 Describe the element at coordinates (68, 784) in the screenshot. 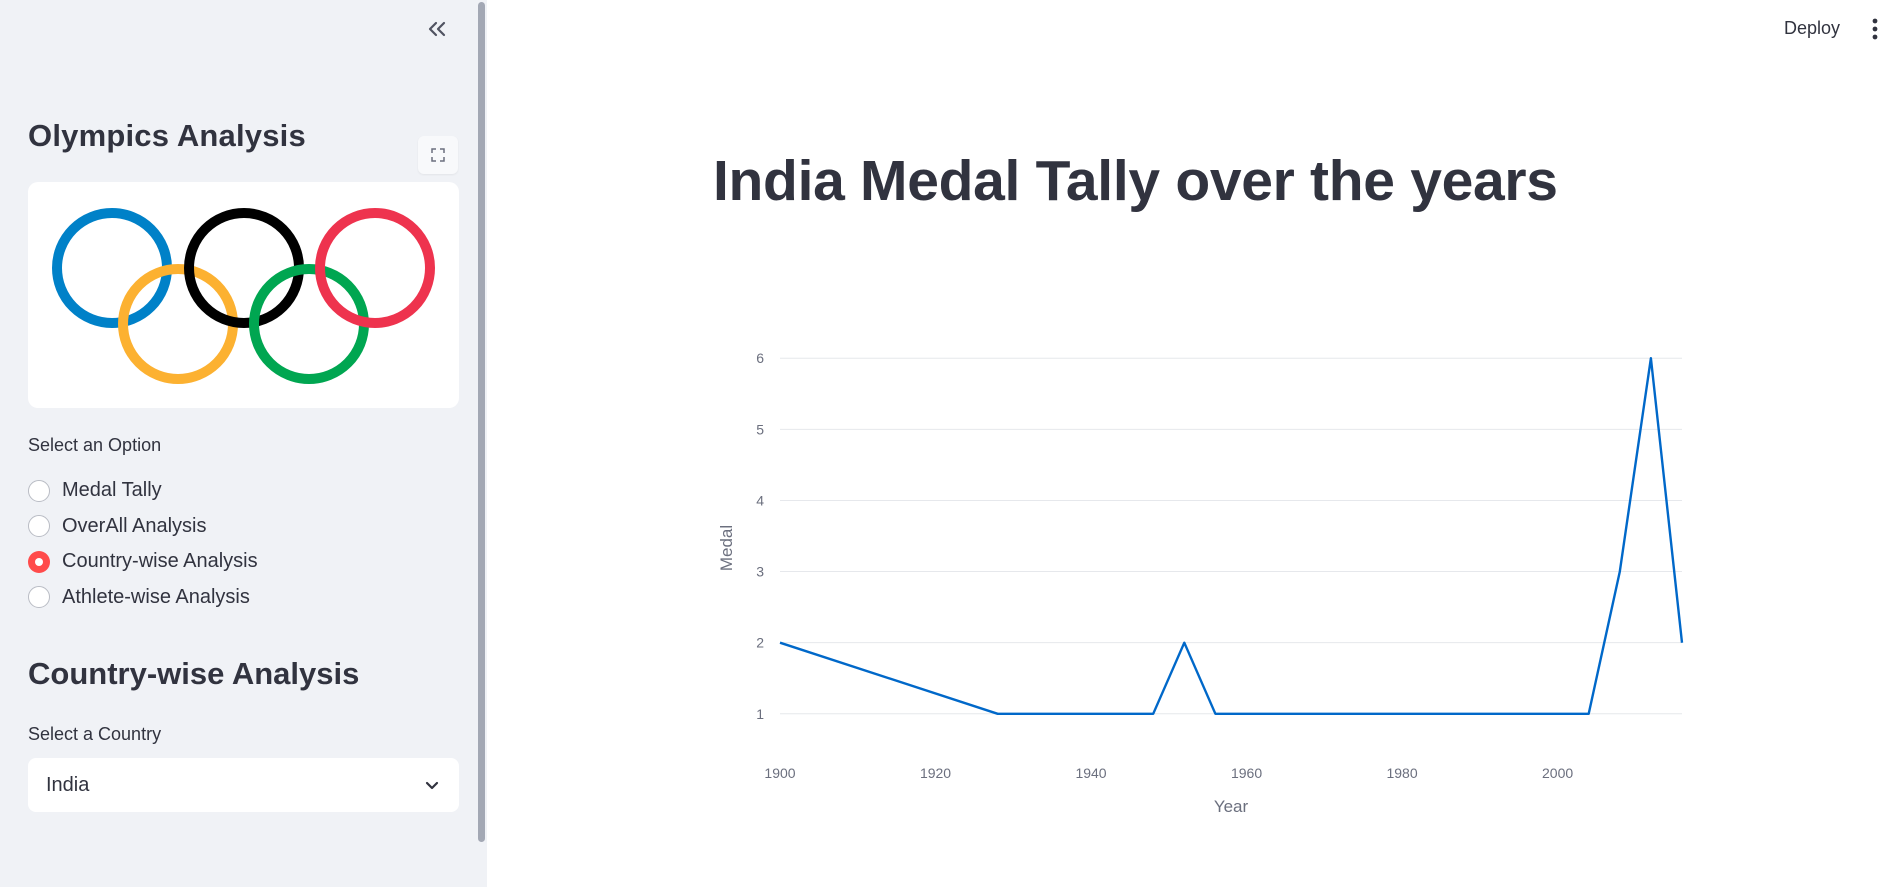

I see `country-select-value: India` at that location.